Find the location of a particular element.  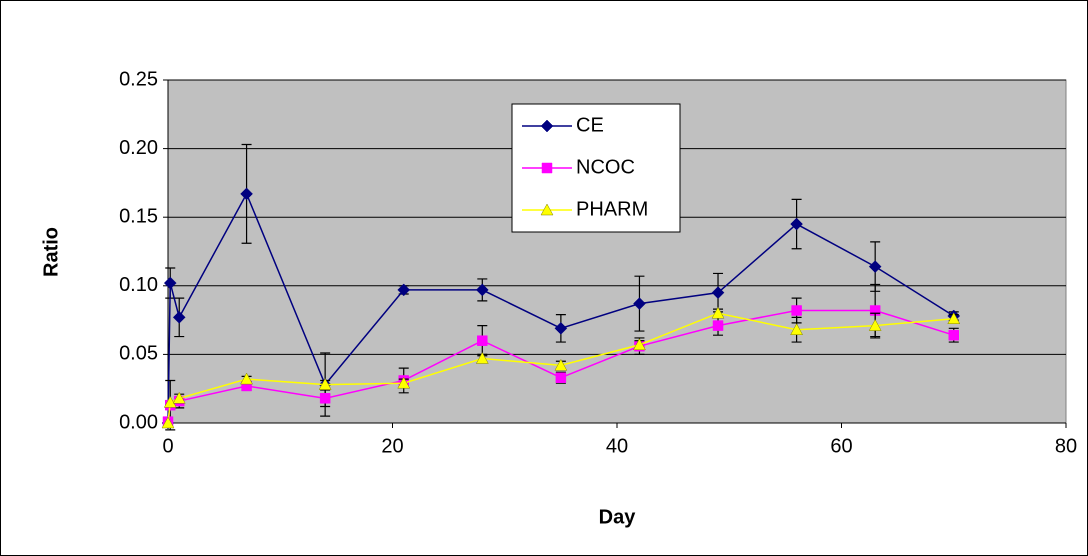

x-tick-label: 80 is located at coordinates (1066, 446).